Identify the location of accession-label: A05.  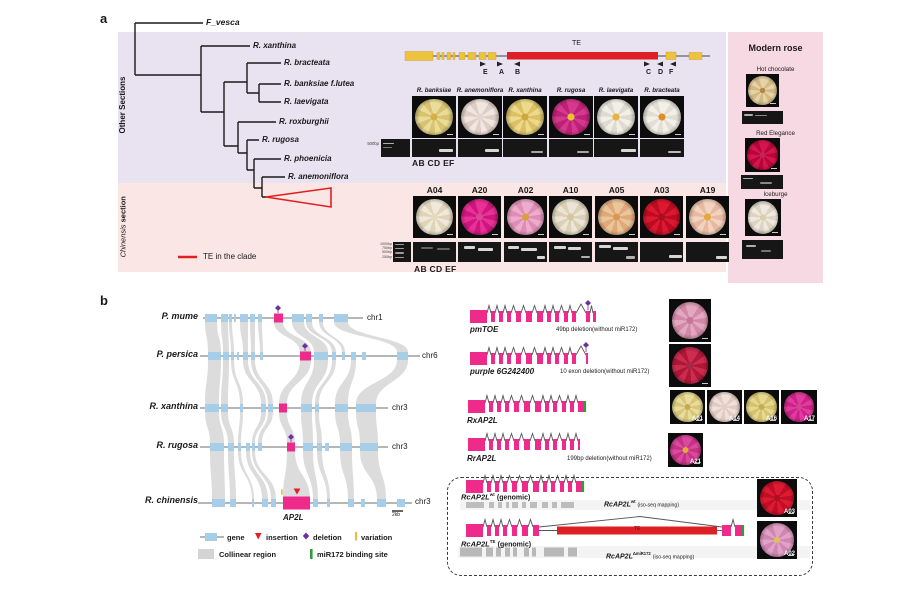
(616, 190).